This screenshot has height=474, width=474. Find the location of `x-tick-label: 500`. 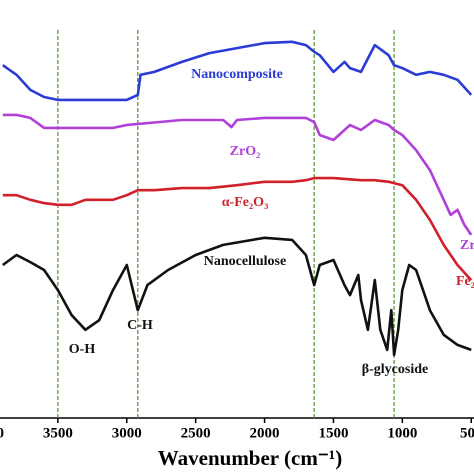

x-tick-label: 500 is located at coordinates (467, 433).